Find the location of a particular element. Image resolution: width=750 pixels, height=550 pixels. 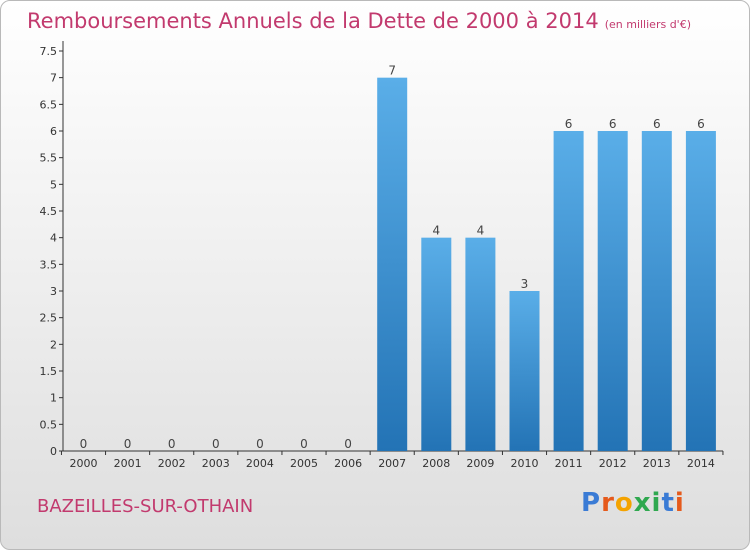

bar-value-label: 3 is located at coordinates (525, 284).